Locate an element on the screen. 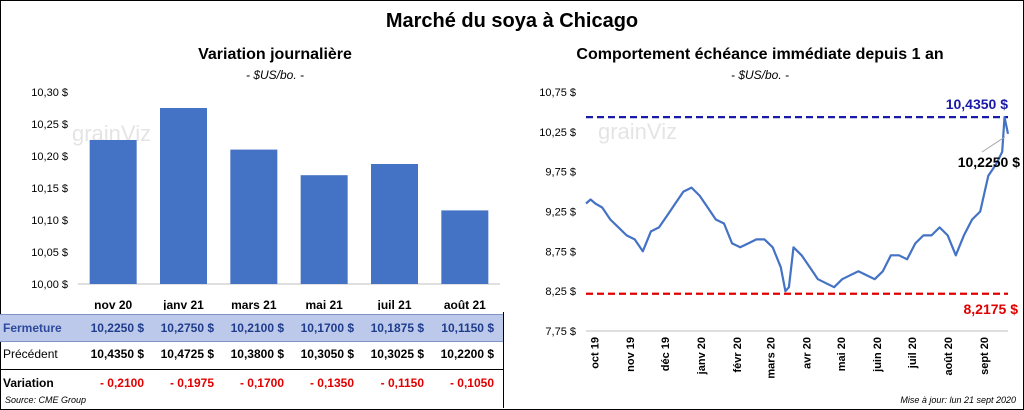  x-tick-label: oct 19 is located at coordinates (595, 353).